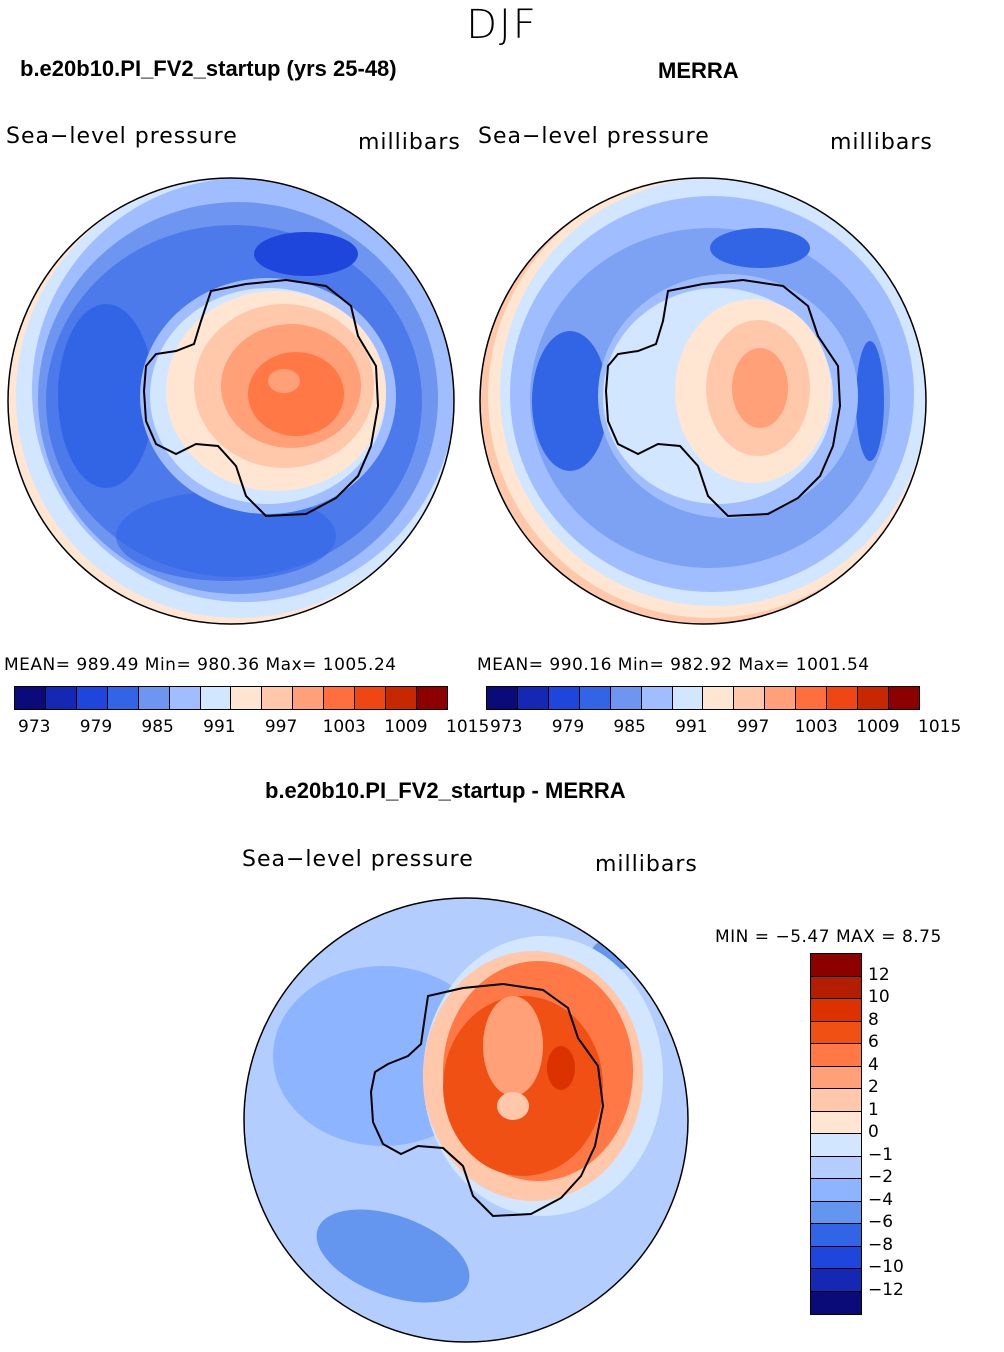  I want to click on model-panel-title: b.e20b10.PI_FV2_startup (yrs 25-48), so click(208, 68).